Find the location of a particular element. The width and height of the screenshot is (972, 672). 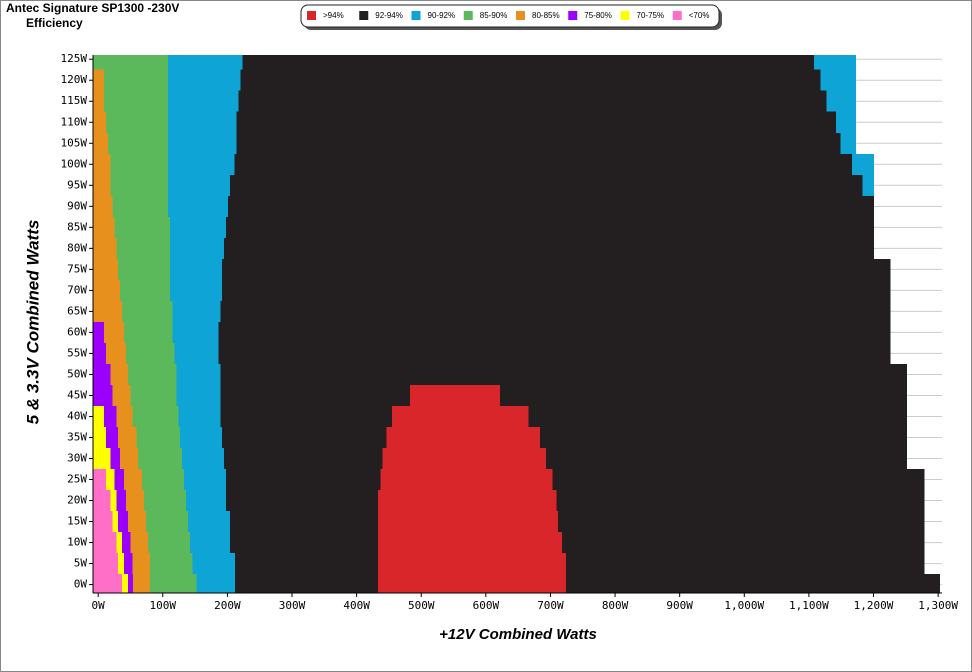

y-tick-label: 90W is located at coordinates (77, 205).